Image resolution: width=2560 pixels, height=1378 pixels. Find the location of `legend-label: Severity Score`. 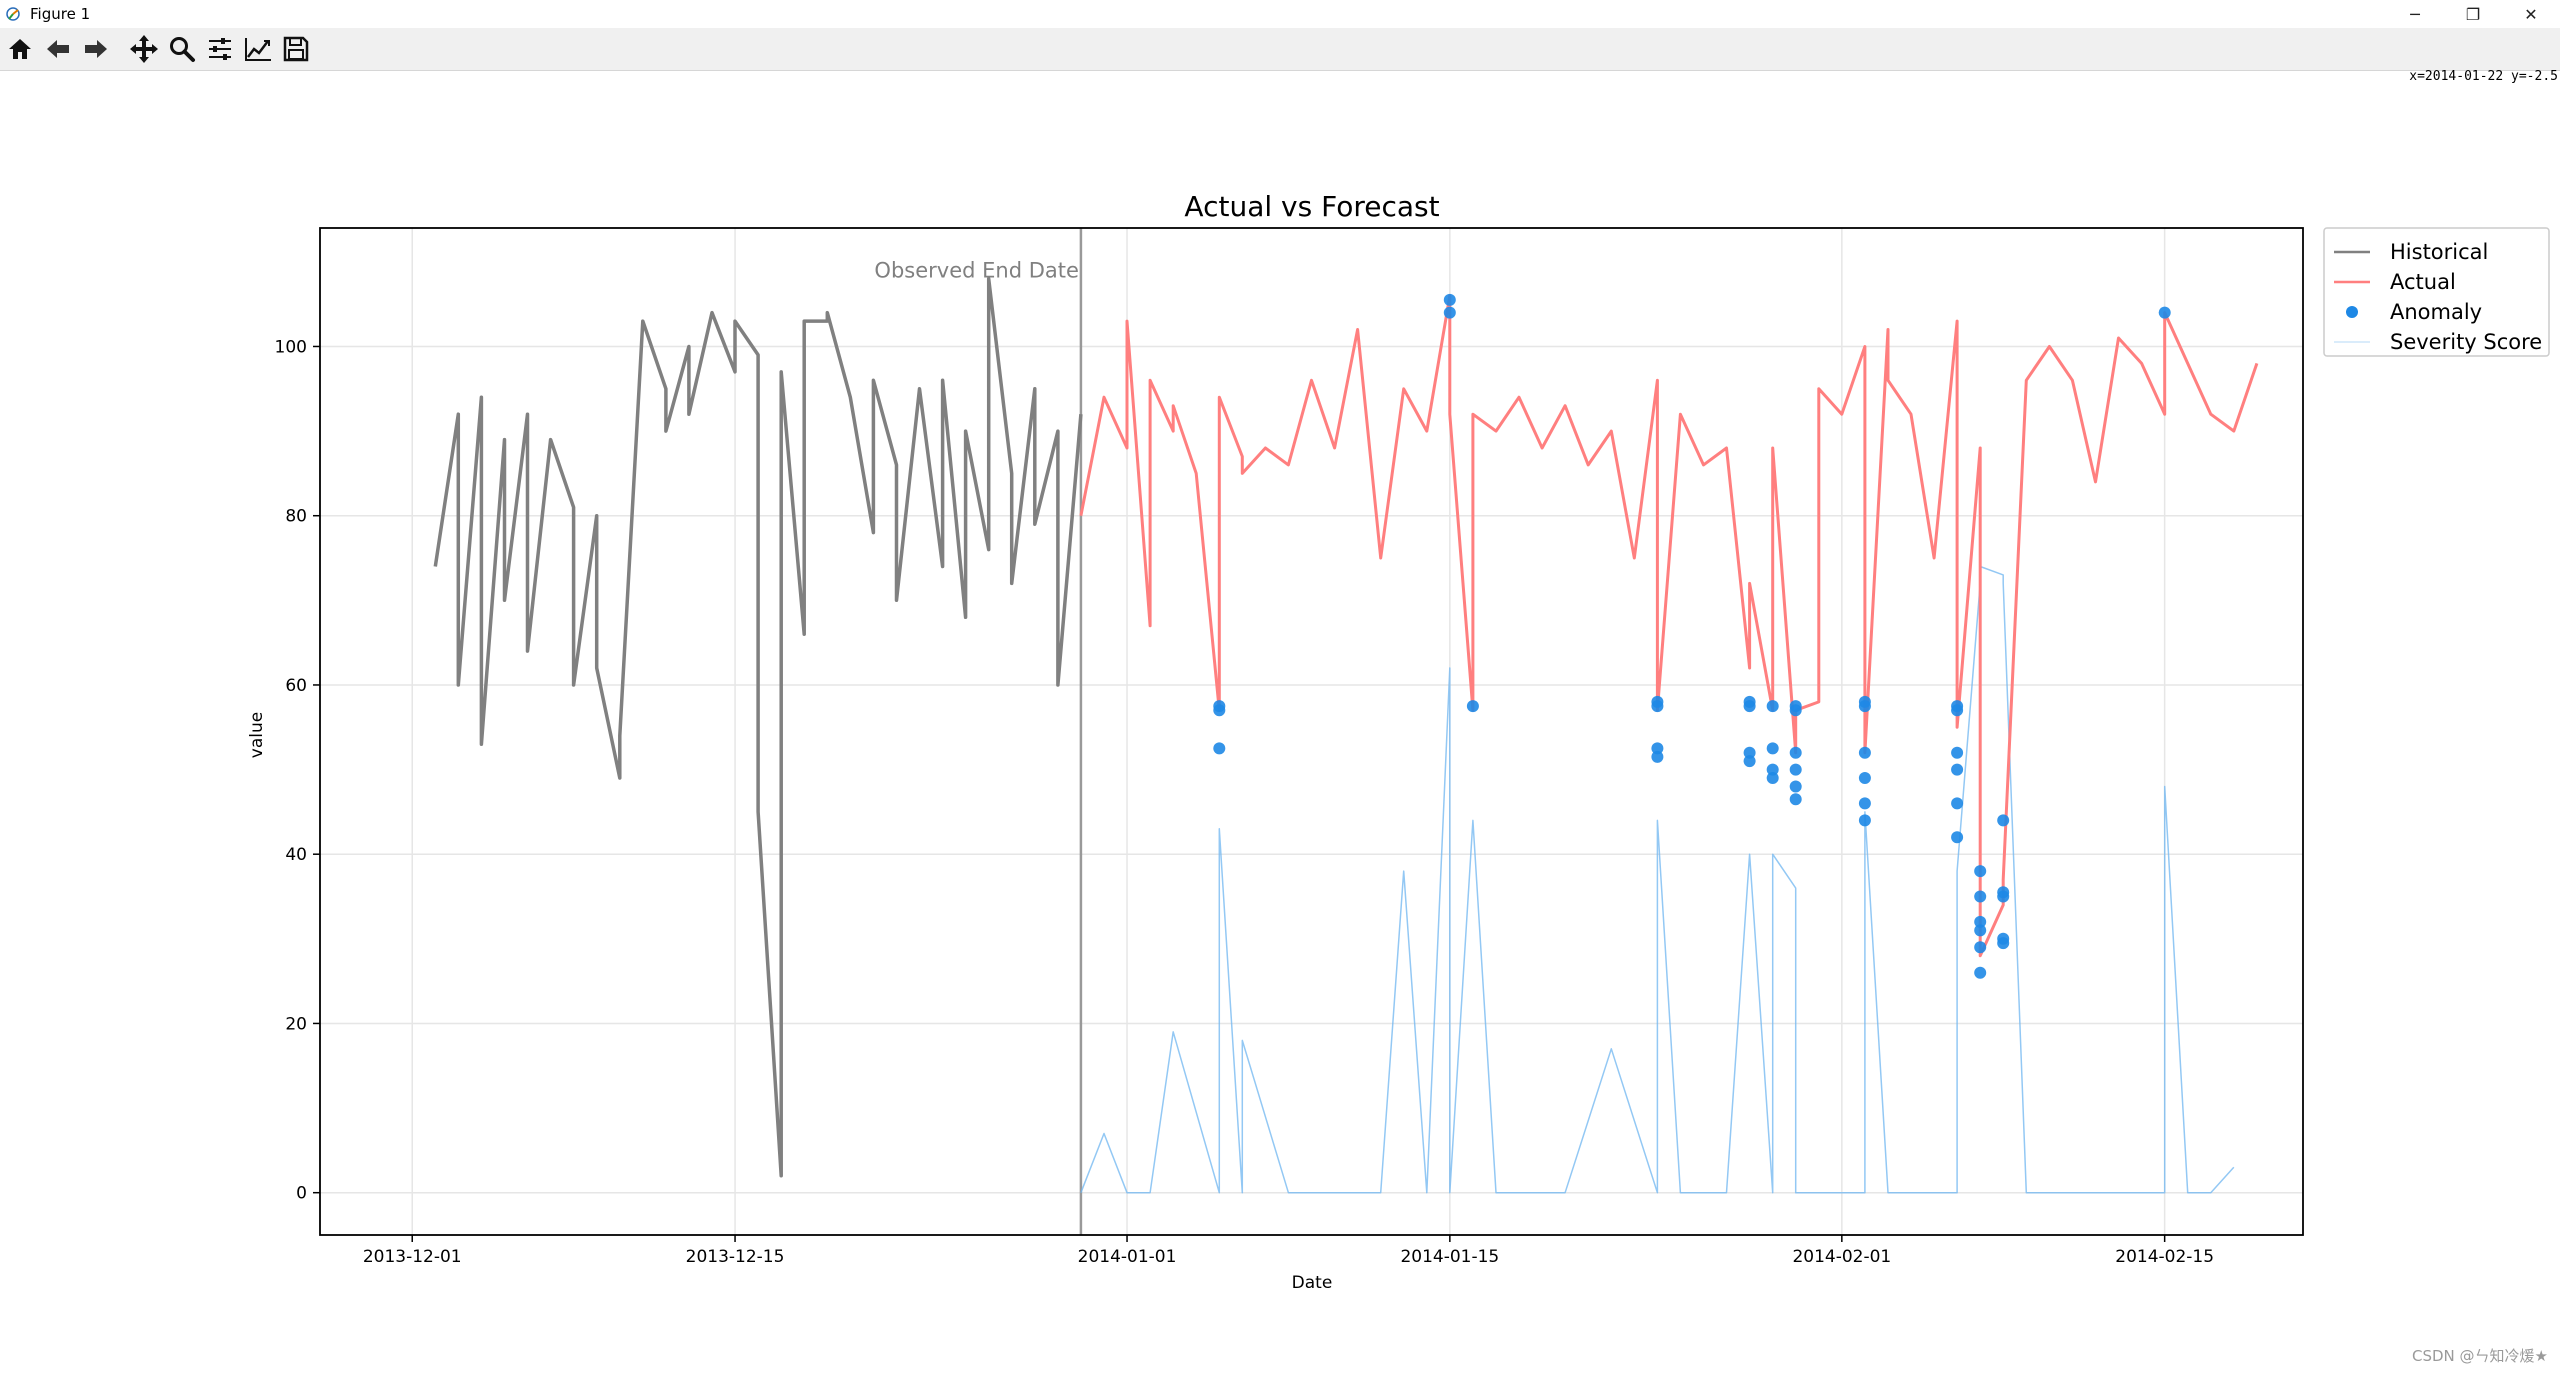

legend-label: Severity Score is located at coordinates (2466, 342).